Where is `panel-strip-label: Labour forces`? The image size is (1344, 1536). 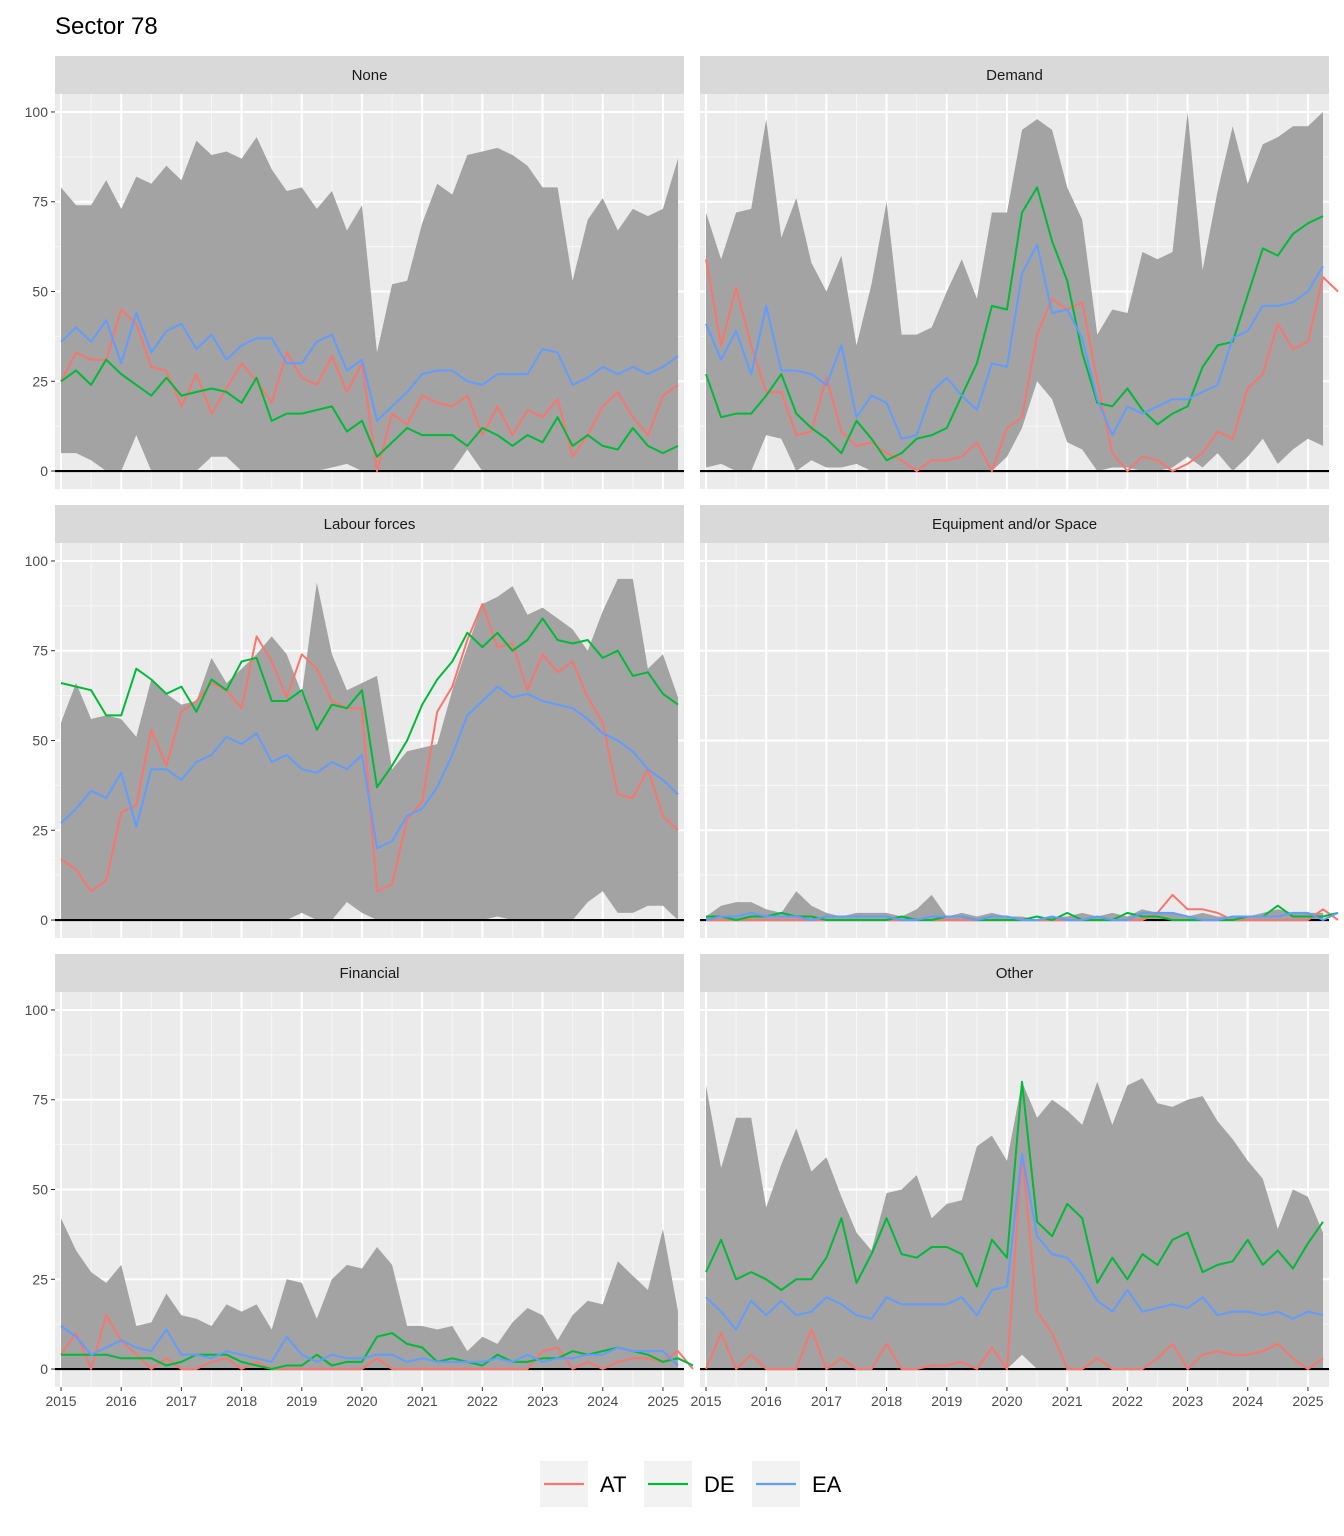 panel-strip-label: Labour forces is located at coordinates (370, 524).